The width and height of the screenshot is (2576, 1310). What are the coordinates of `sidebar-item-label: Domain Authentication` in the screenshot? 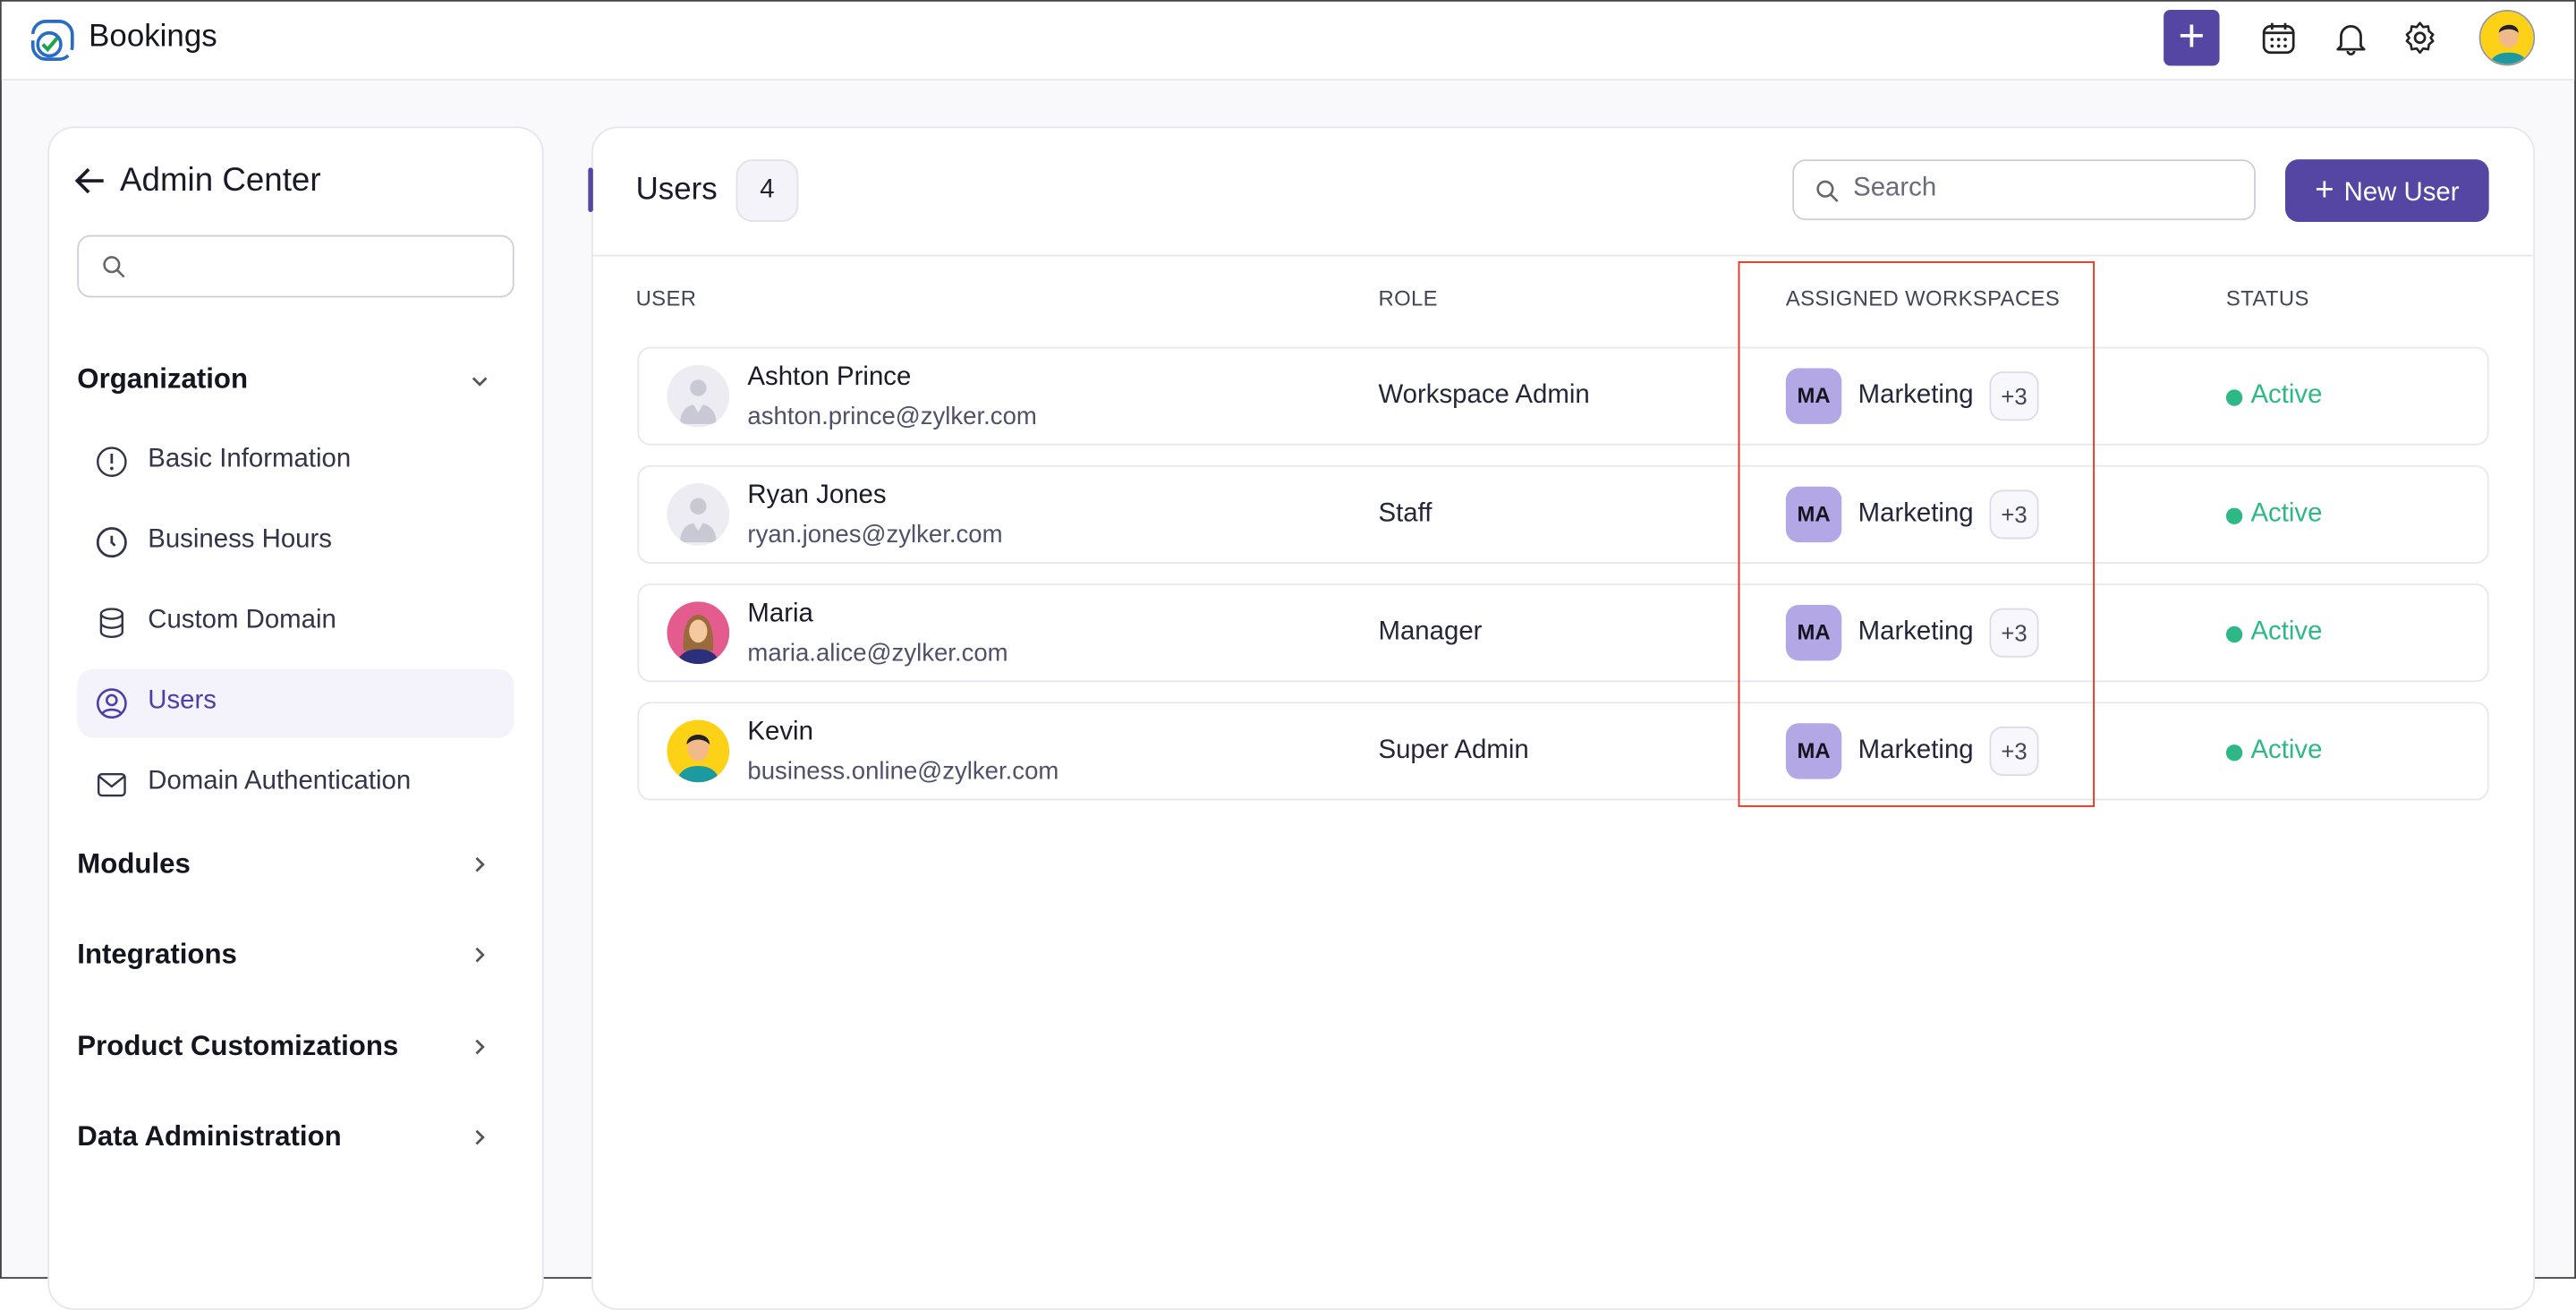 It's located at (280, 781).